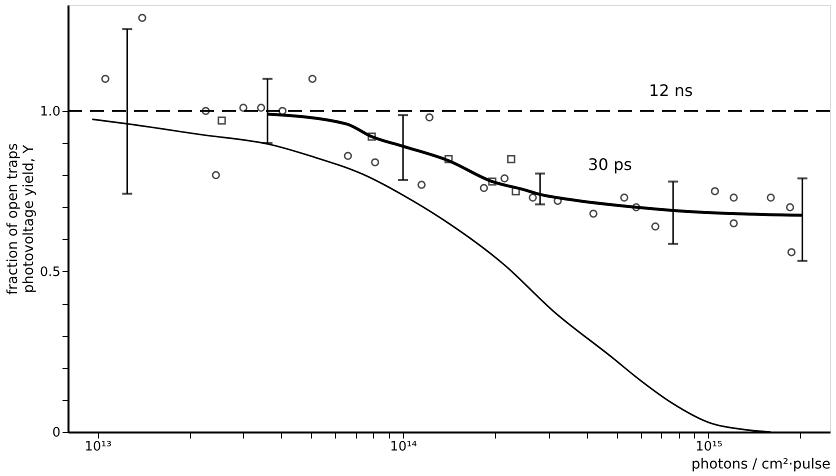 This screenshot has width=836, height=476. I want to click on y-tick-label: 0.5, so click(50, 272).